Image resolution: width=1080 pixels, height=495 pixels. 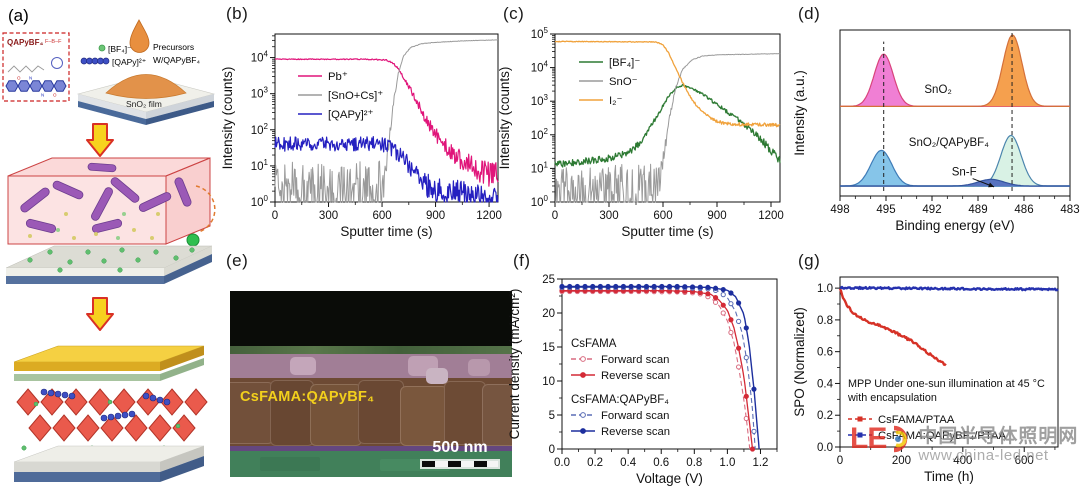 What do you see at coordinates (260, 93) in the screenshot?
I see `y-tick-label: 10³` at bounding box center [260, 93].